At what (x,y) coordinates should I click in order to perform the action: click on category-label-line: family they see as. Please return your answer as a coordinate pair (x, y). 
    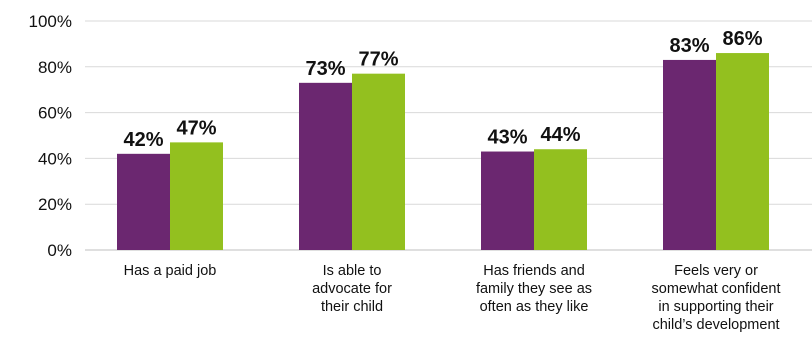
    Looking at the image, I should click on (534, 289).